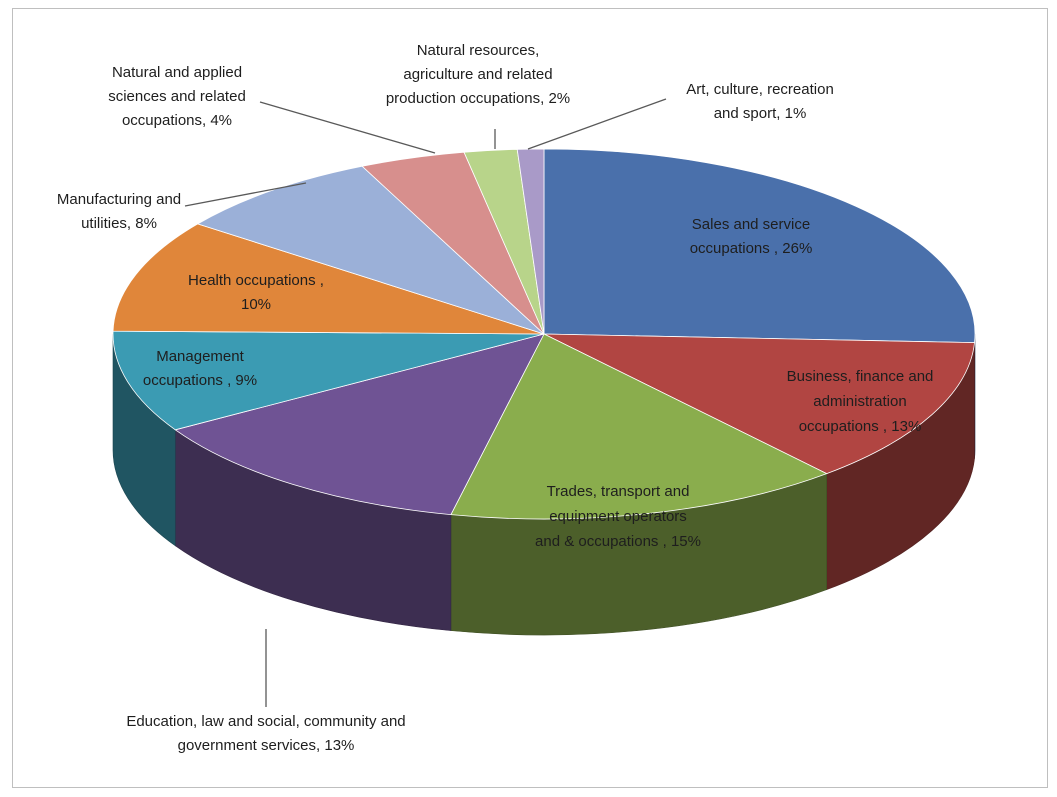 The height and width of the screenshot is (797, 1057). Describe the element at coordinates (256, 292) in the screenshot. I see `data-label-health-occupations: Health occupations , 10%` at that location.